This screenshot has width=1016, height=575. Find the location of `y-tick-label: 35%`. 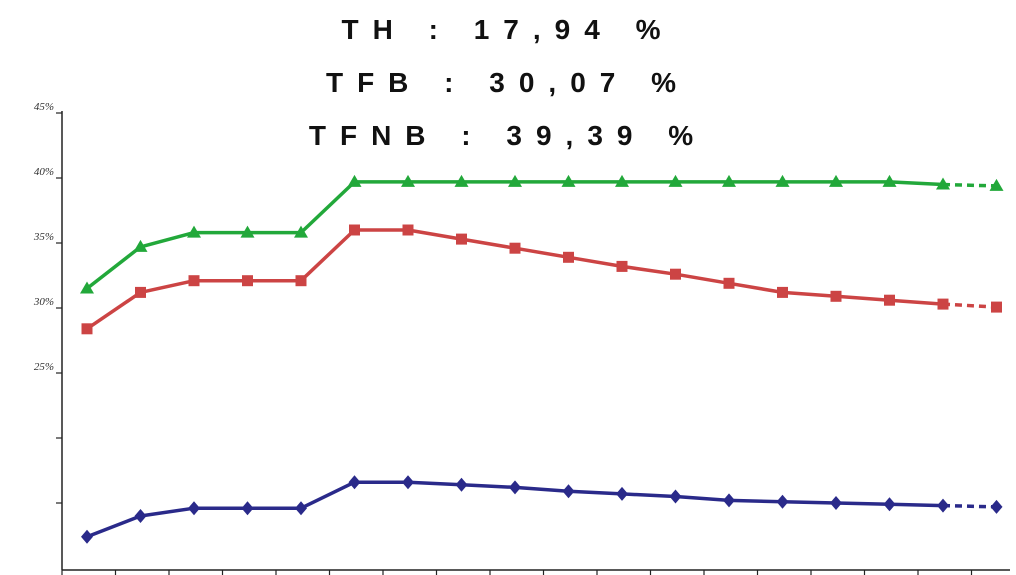

y-tick-label: 35% is located at coordinates (43, 237).